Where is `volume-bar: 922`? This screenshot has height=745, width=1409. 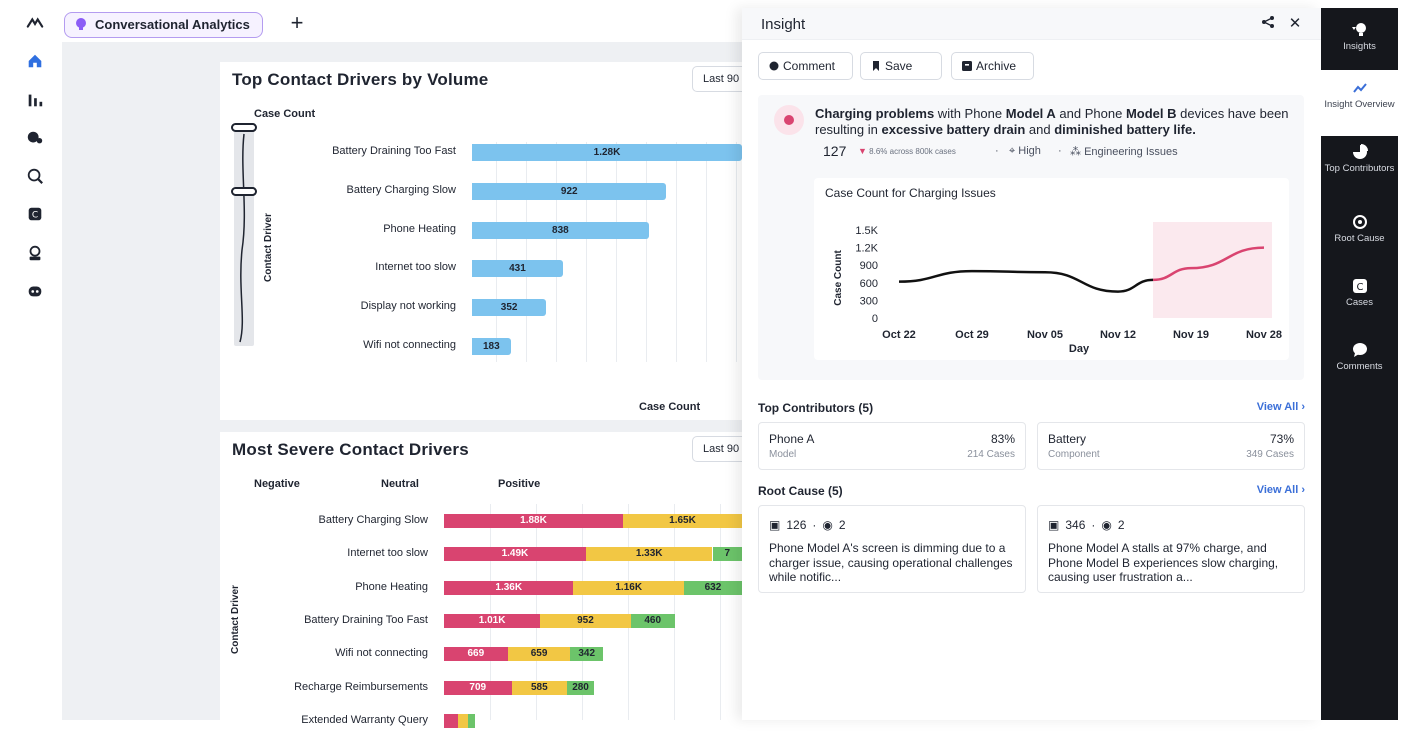 volume-bar: 922 is located at coordinates (569, 191).